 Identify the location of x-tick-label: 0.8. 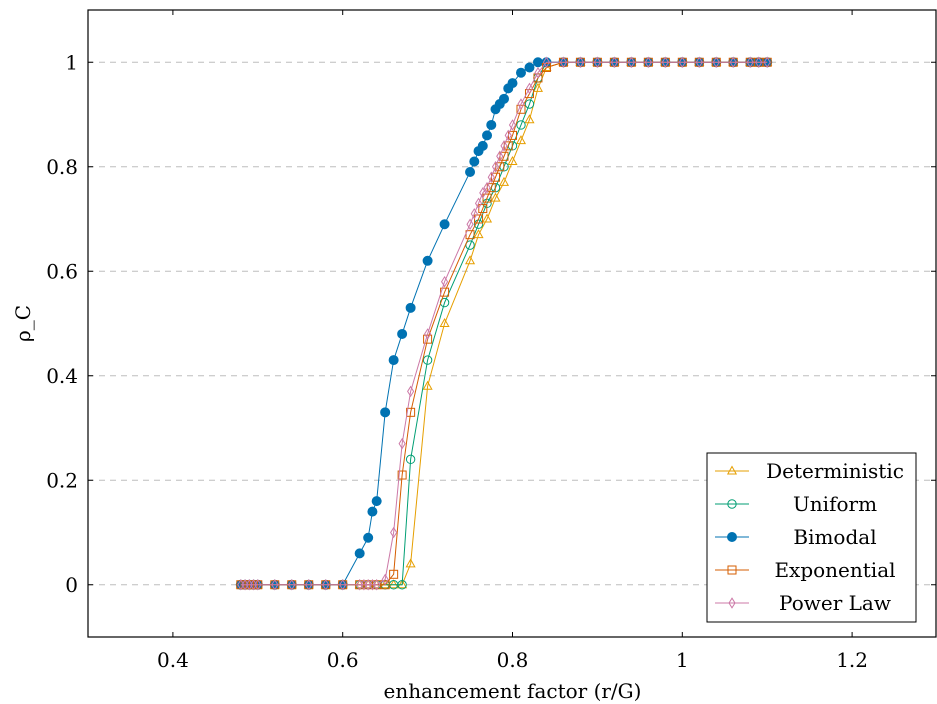
(513, 660).